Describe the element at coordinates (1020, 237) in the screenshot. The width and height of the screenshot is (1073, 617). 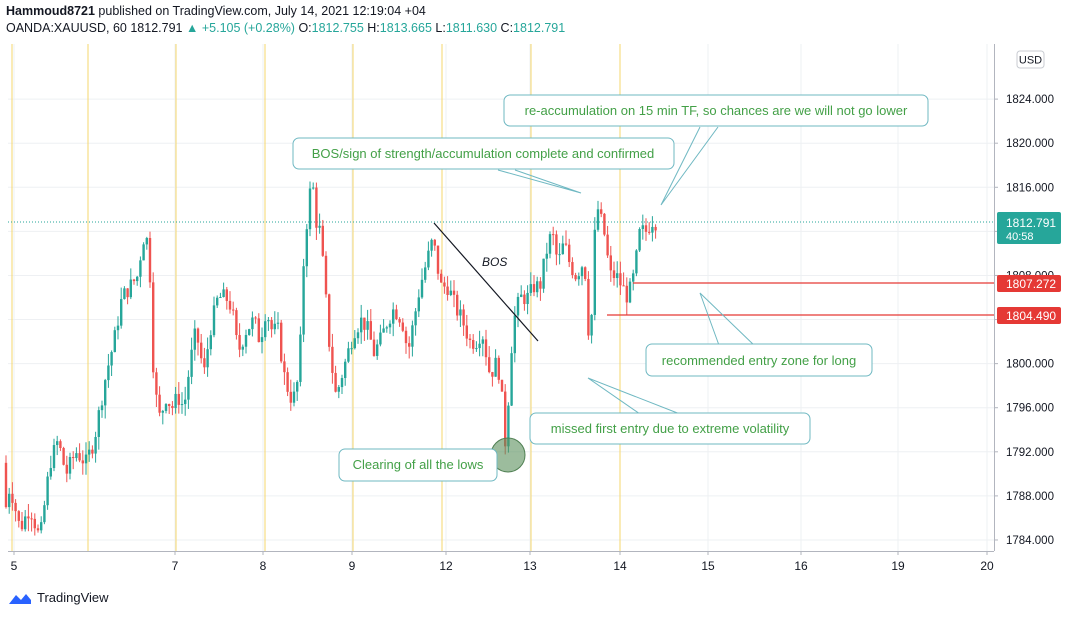
I see `countdown-timer: 40:58` at that location.